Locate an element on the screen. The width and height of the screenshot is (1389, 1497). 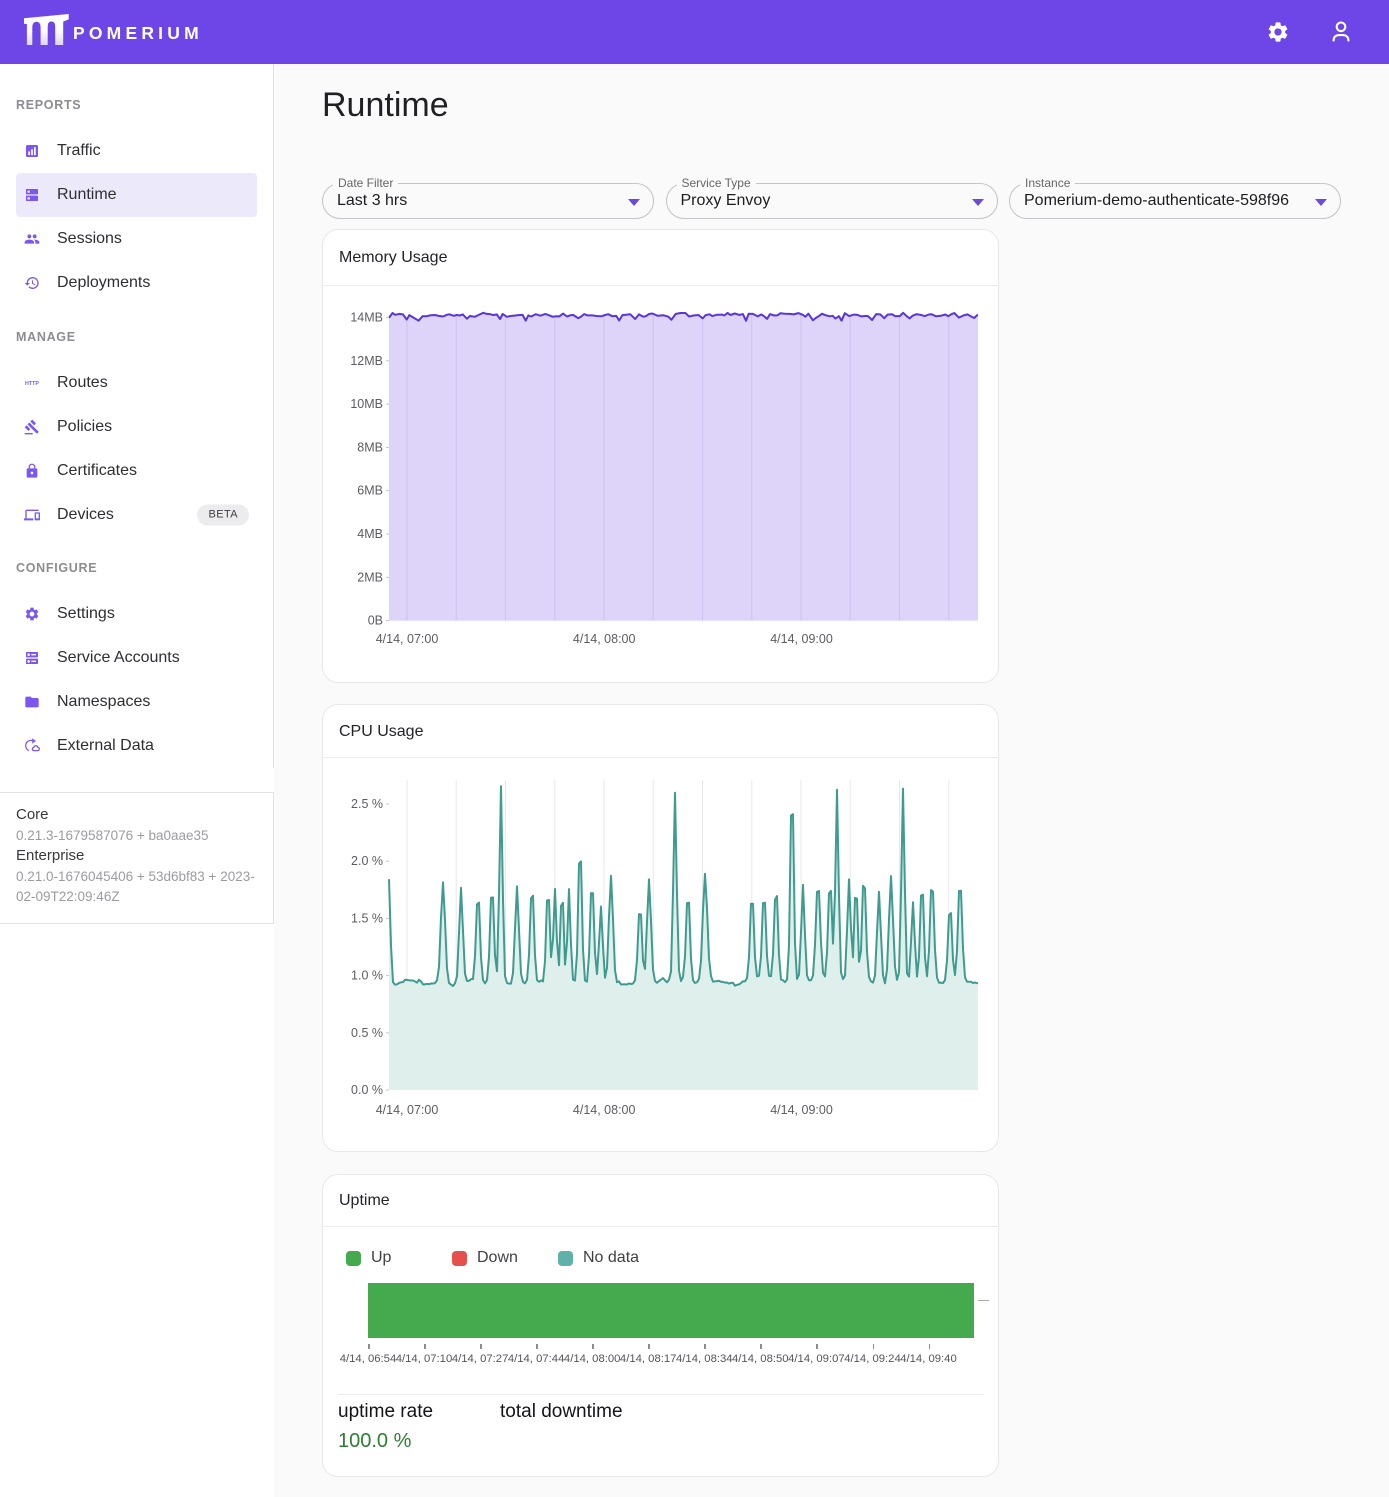
svg-text: 0.0 % is located at coordinates (367, 1090).